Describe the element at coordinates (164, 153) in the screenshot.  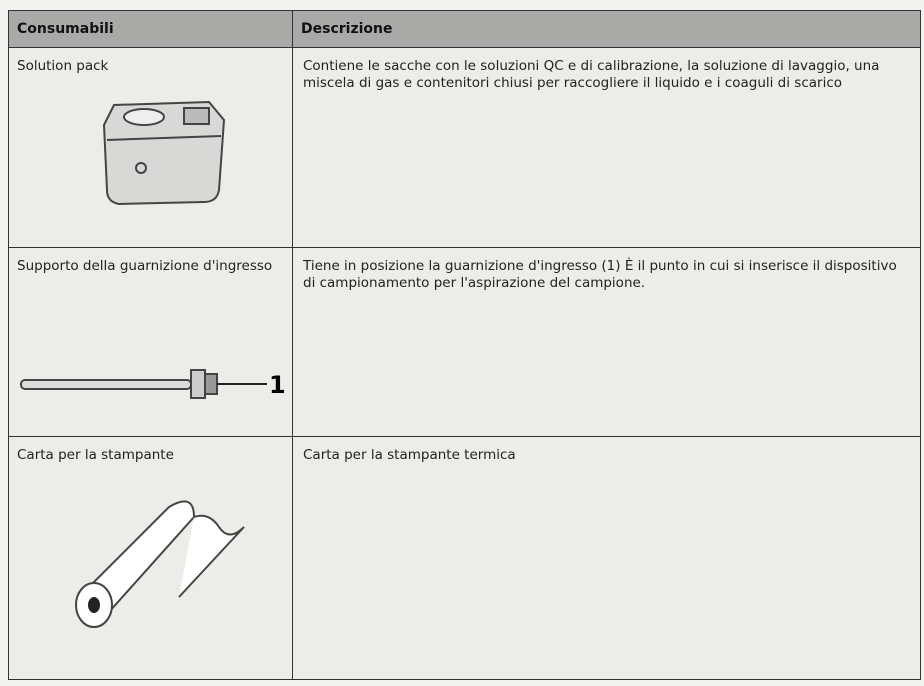
I see `solution-pack-illustration` at that location.